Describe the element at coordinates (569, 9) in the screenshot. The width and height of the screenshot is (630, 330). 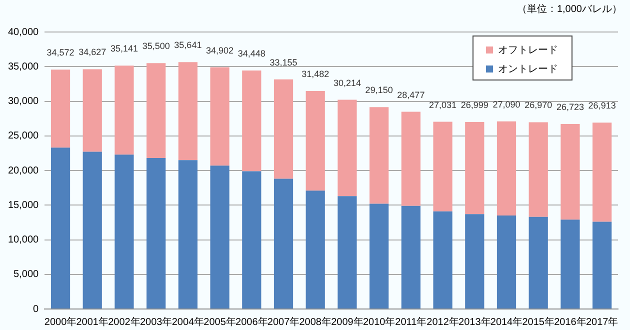
I see `text: （単位：1,000バレル）` at that location.